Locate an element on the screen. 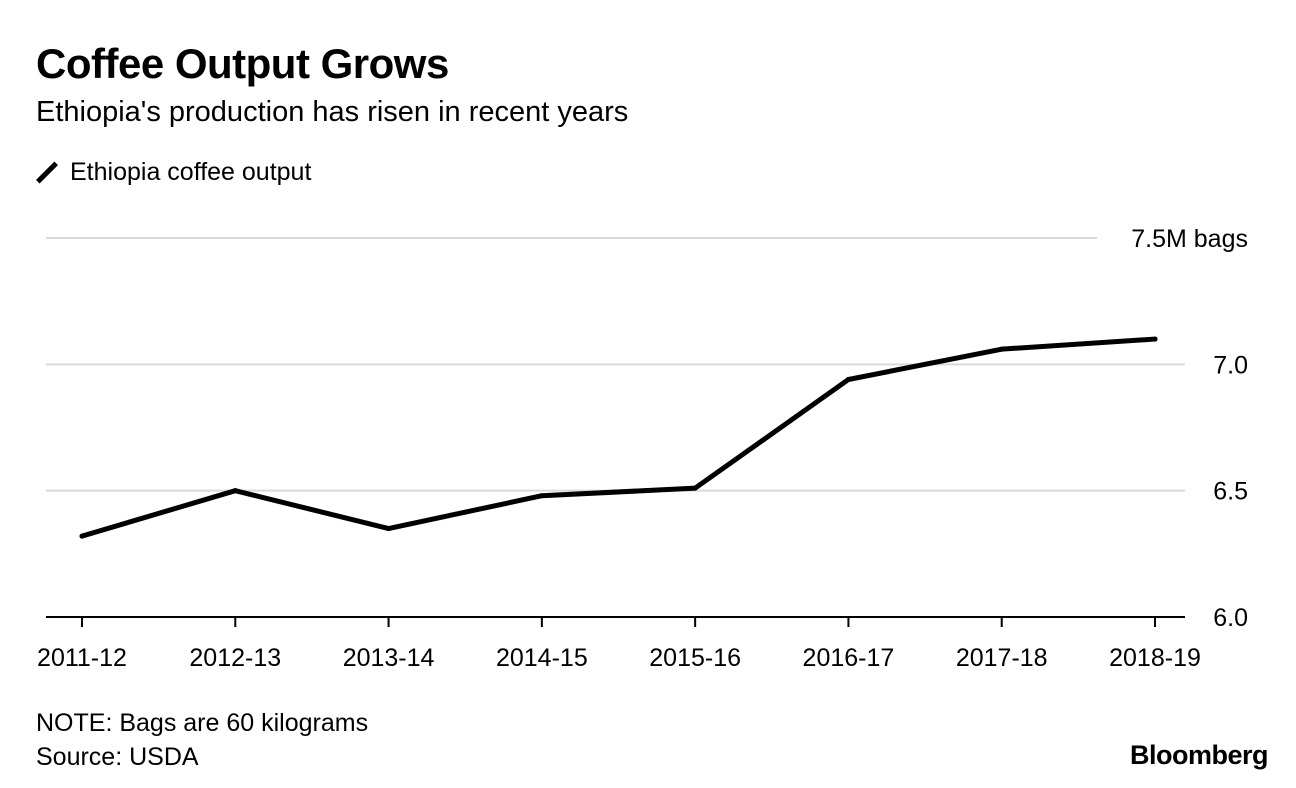 This screenshot has width=1296, height=788. x-tick-label: 2015-16 is located at coordinates (695, 658).